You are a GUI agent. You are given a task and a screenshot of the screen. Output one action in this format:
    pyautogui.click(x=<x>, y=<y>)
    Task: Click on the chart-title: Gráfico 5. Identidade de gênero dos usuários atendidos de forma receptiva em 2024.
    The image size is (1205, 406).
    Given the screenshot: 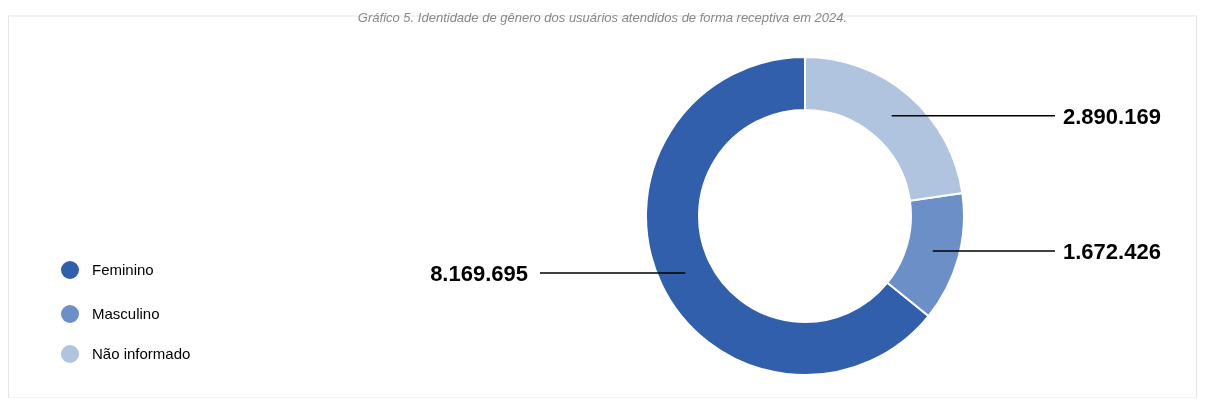 What is the action you would take?
    pyautogui.click(x=602, y=17)
    